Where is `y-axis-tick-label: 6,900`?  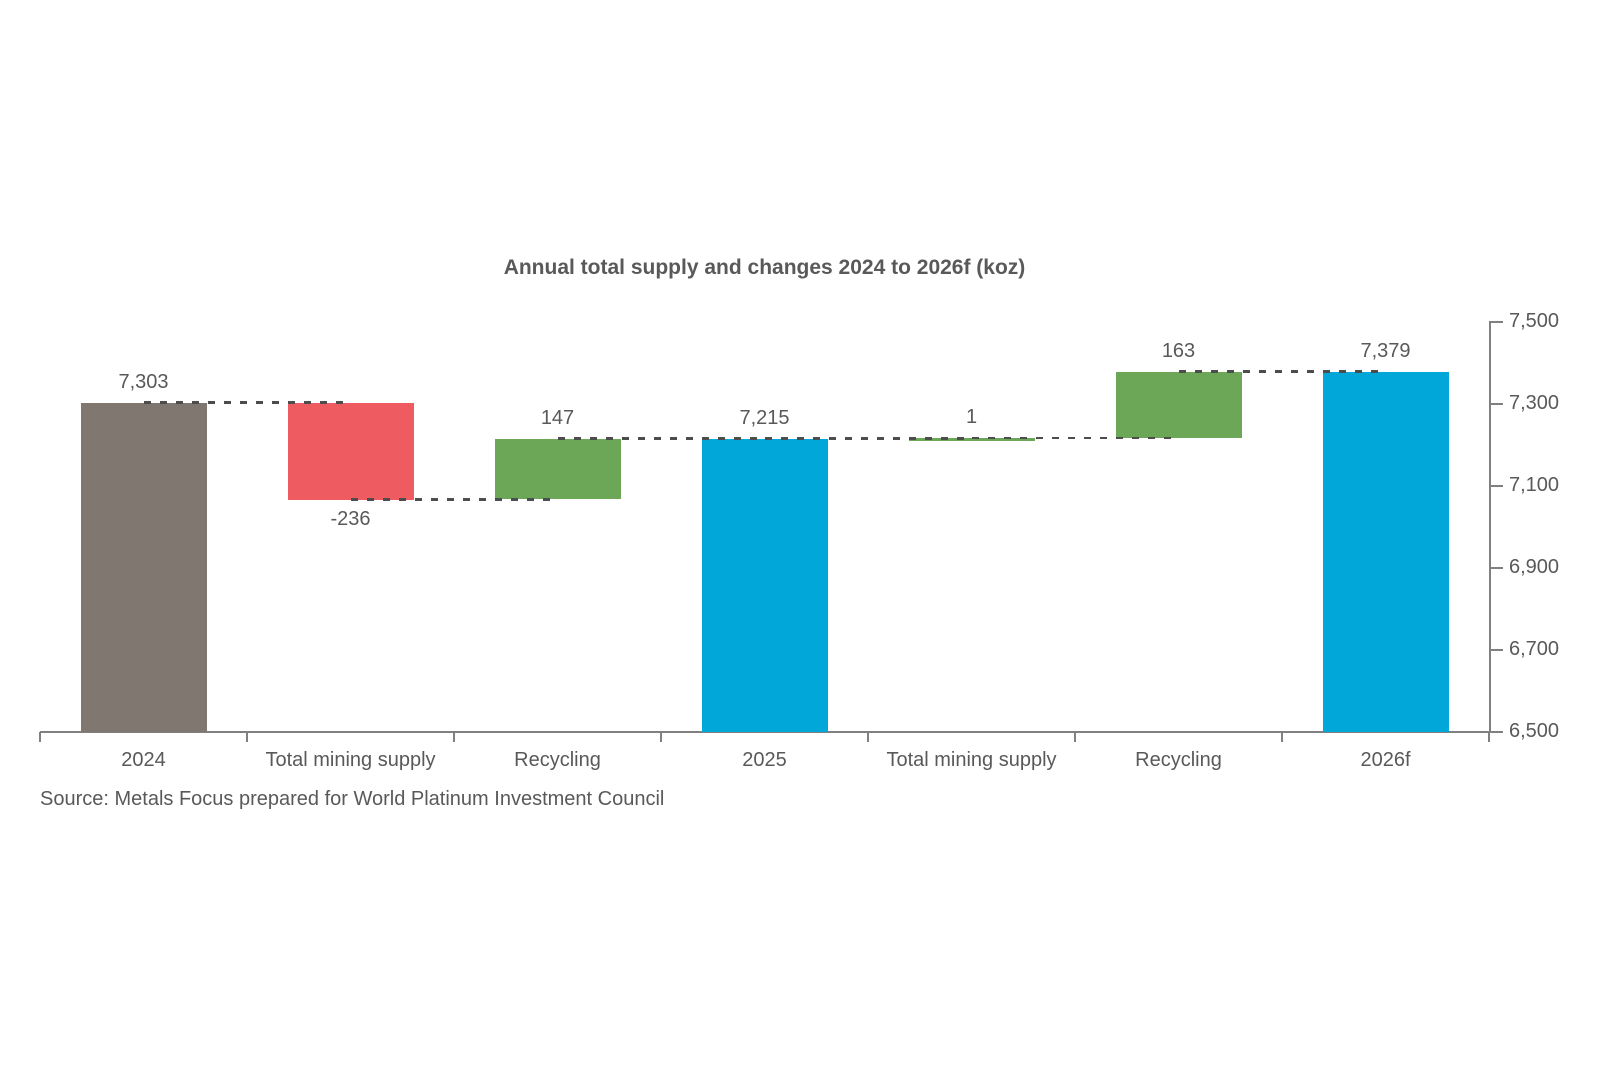 y-axis-tick-label: 6,900 is located at coordinates (1534, 567).